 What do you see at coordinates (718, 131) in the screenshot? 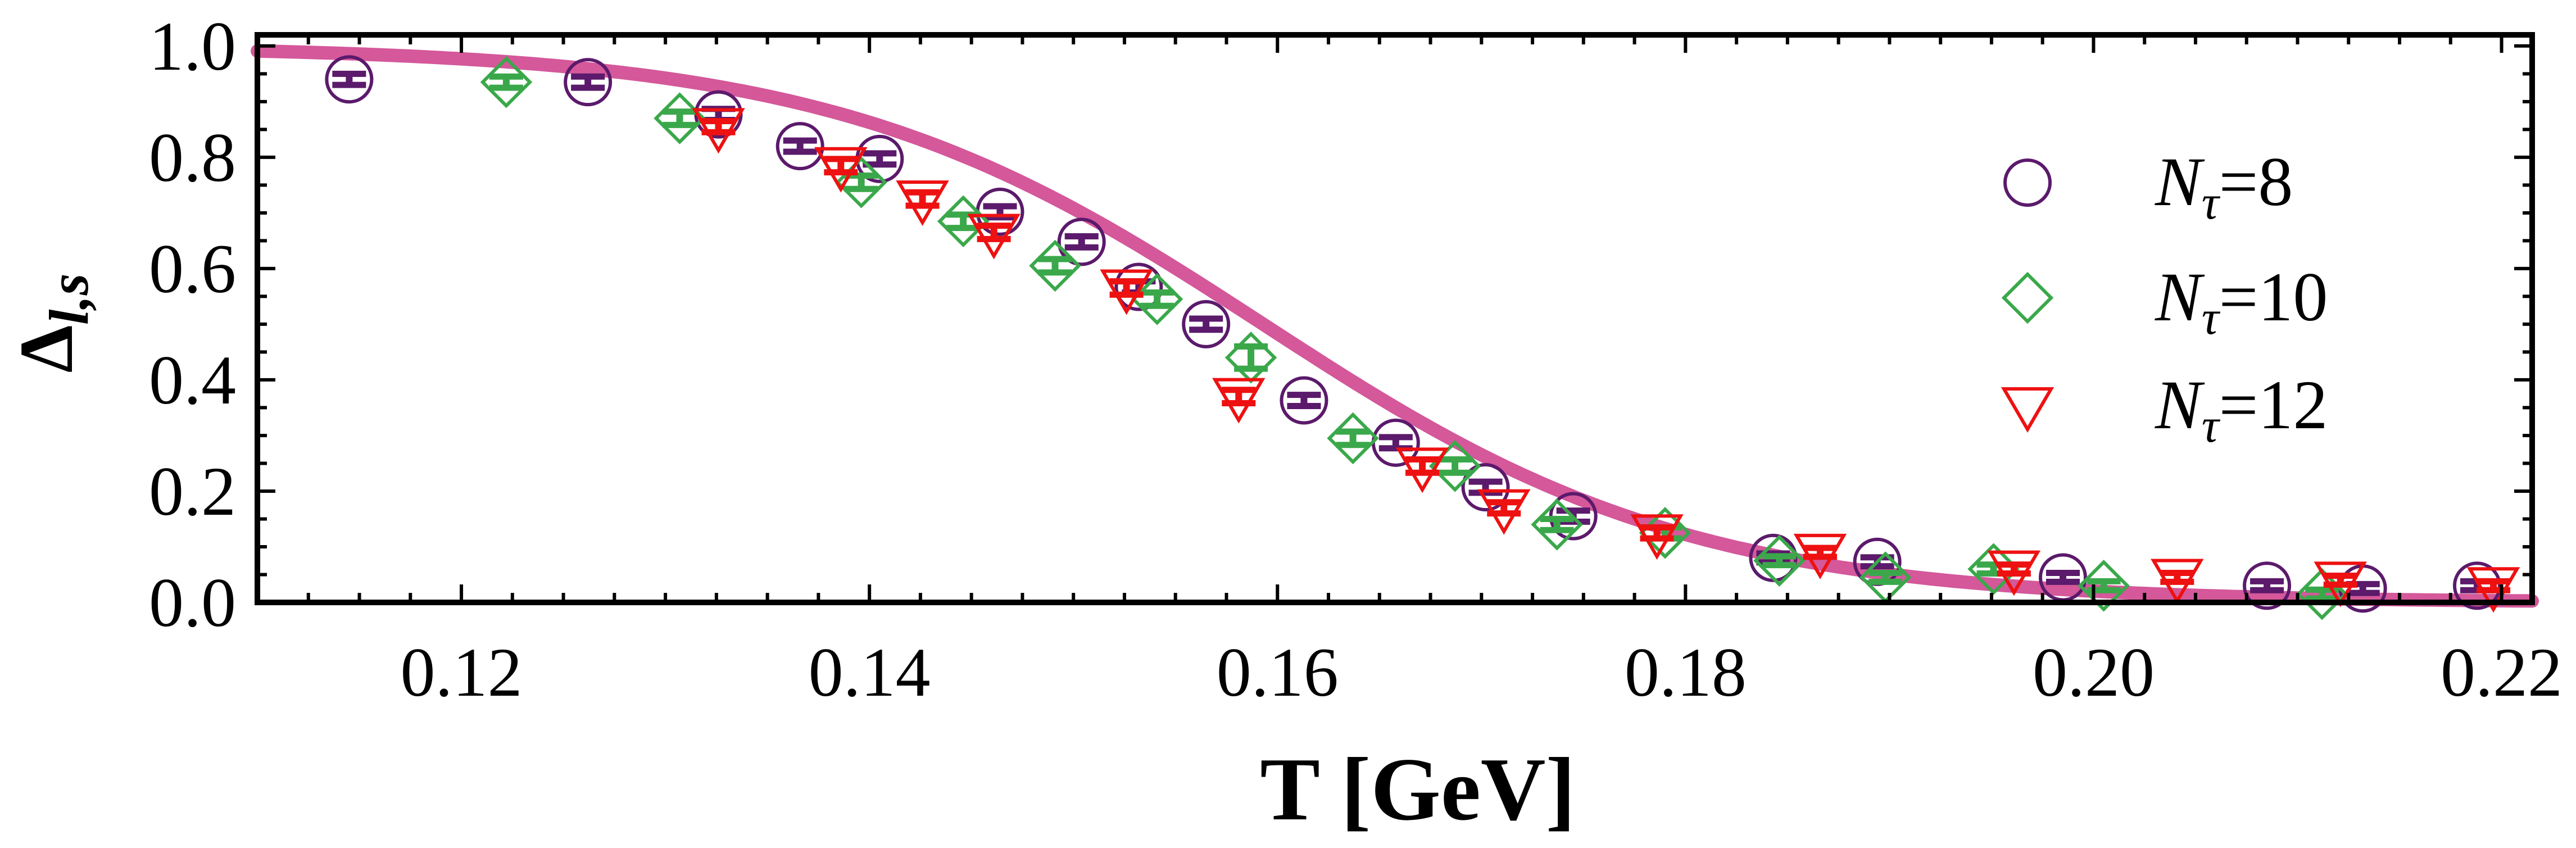
I see `point-s2-p0` at bounding box center [718, 131].